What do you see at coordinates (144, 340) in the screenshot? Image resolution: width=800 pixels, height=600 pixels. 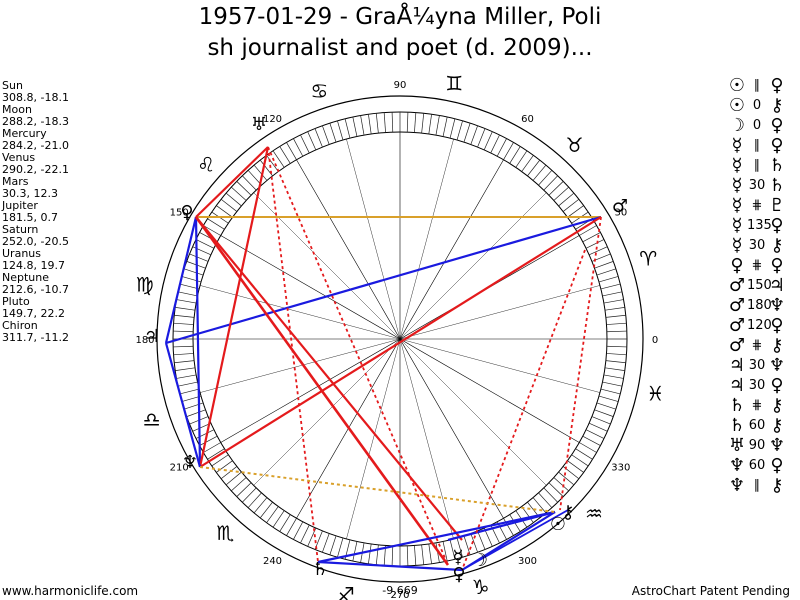 I see `degree-label: 180` at bounding box center [144, 340].